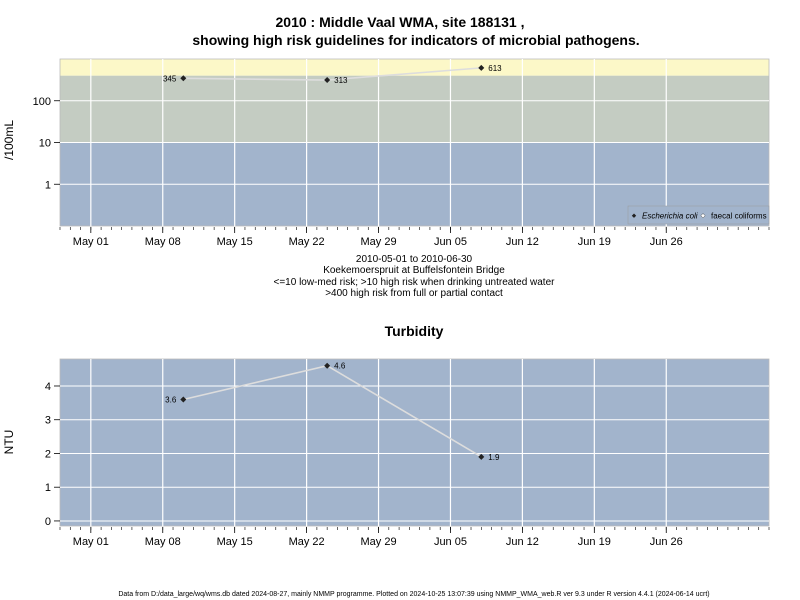  I want to click on chart1-y-tick-label: 10, so click(45, 144).